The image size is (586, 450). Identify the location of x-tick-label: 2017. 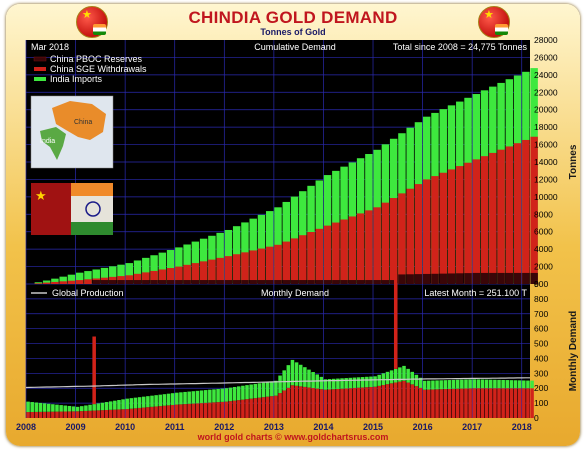
(472, 427).